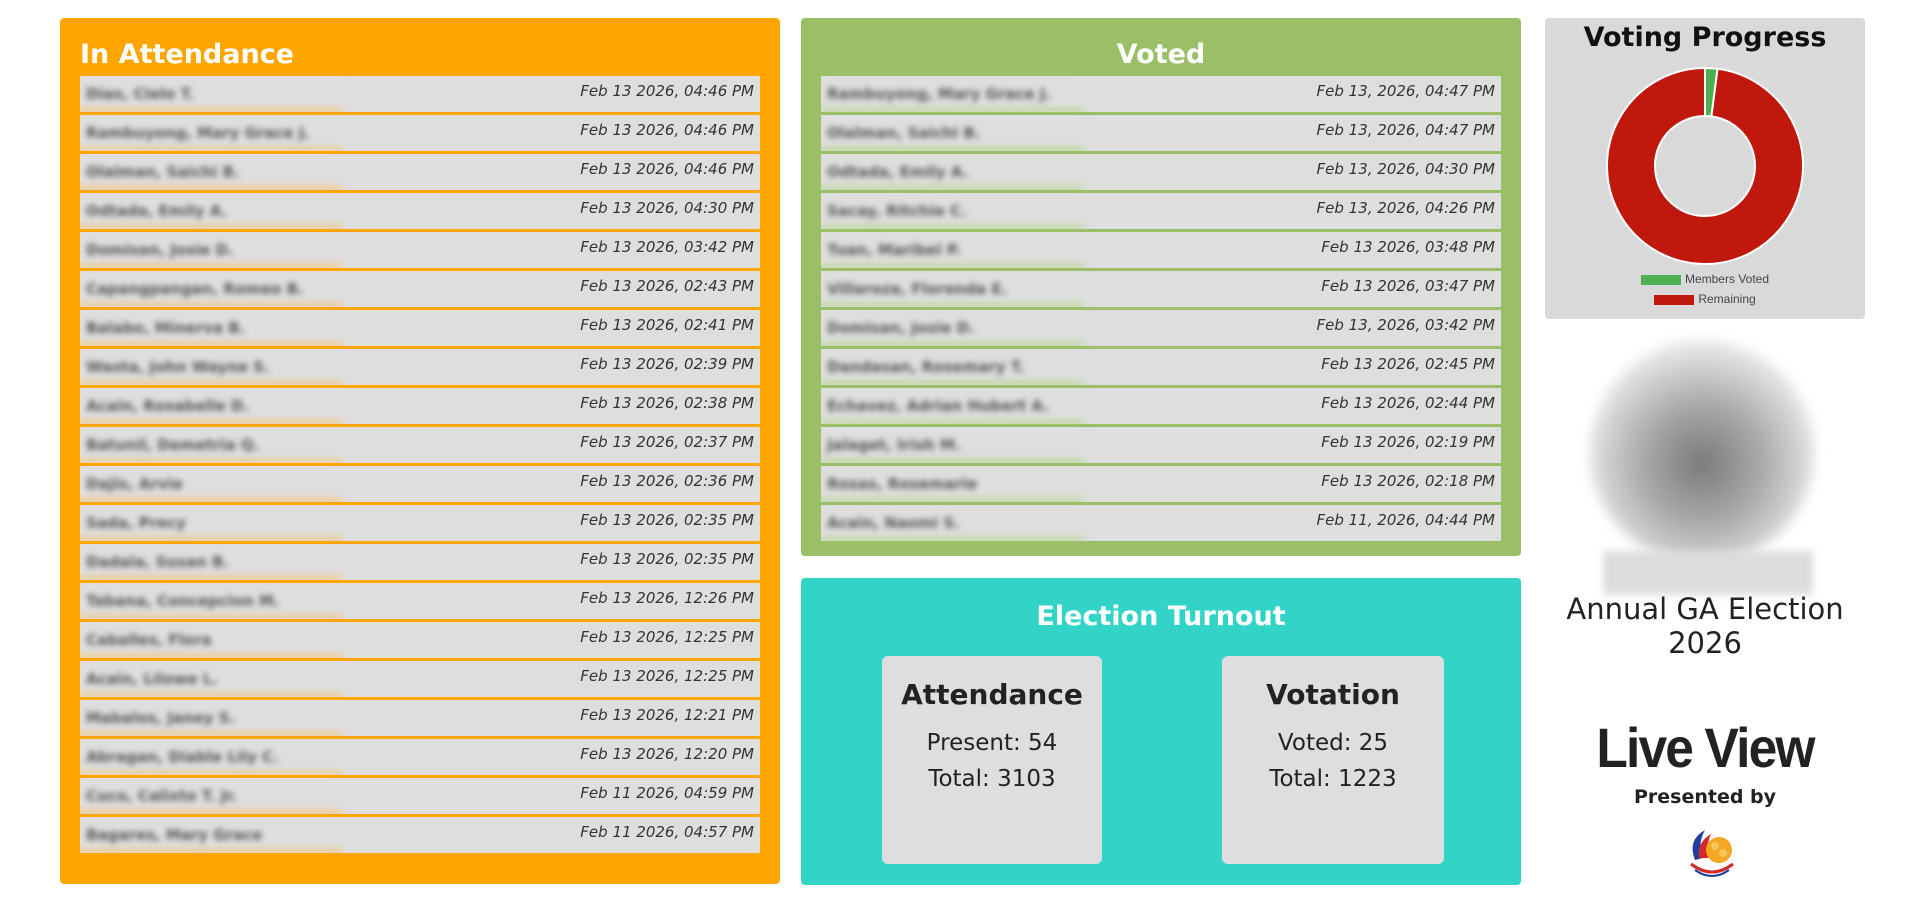  I want to click on attendance-row-date: Feb 13 2026, 04:30 PM, so click(667, 208).